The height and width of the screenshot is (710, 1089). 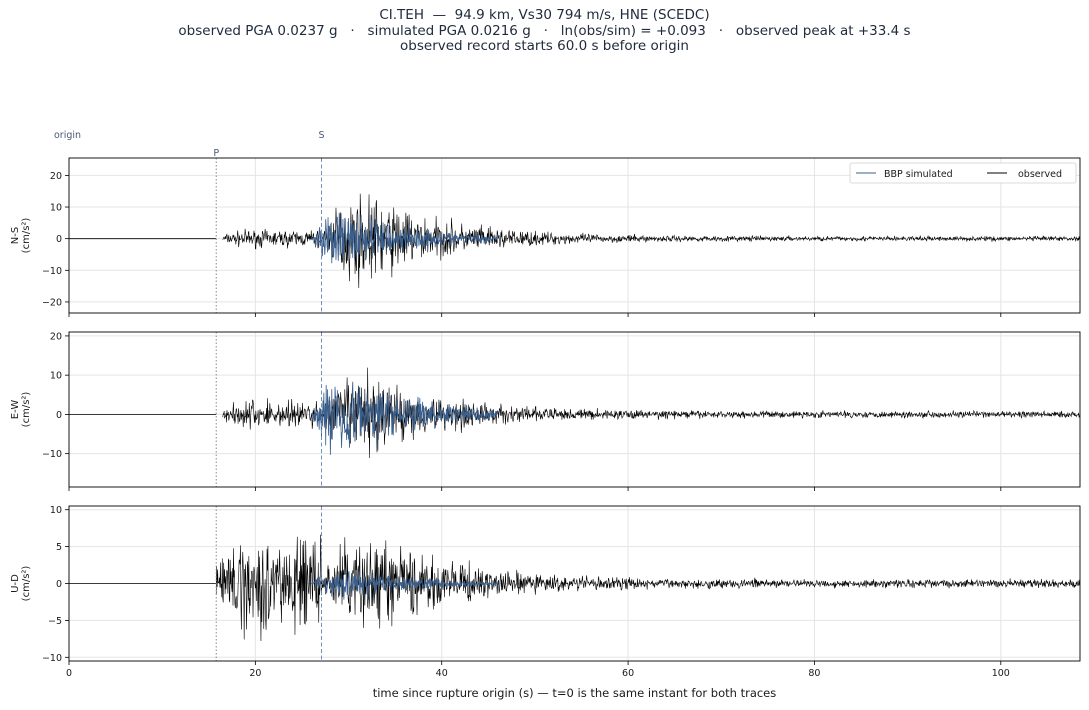 I want to click on s-arrival-label: S, so click(x=322, y=135).